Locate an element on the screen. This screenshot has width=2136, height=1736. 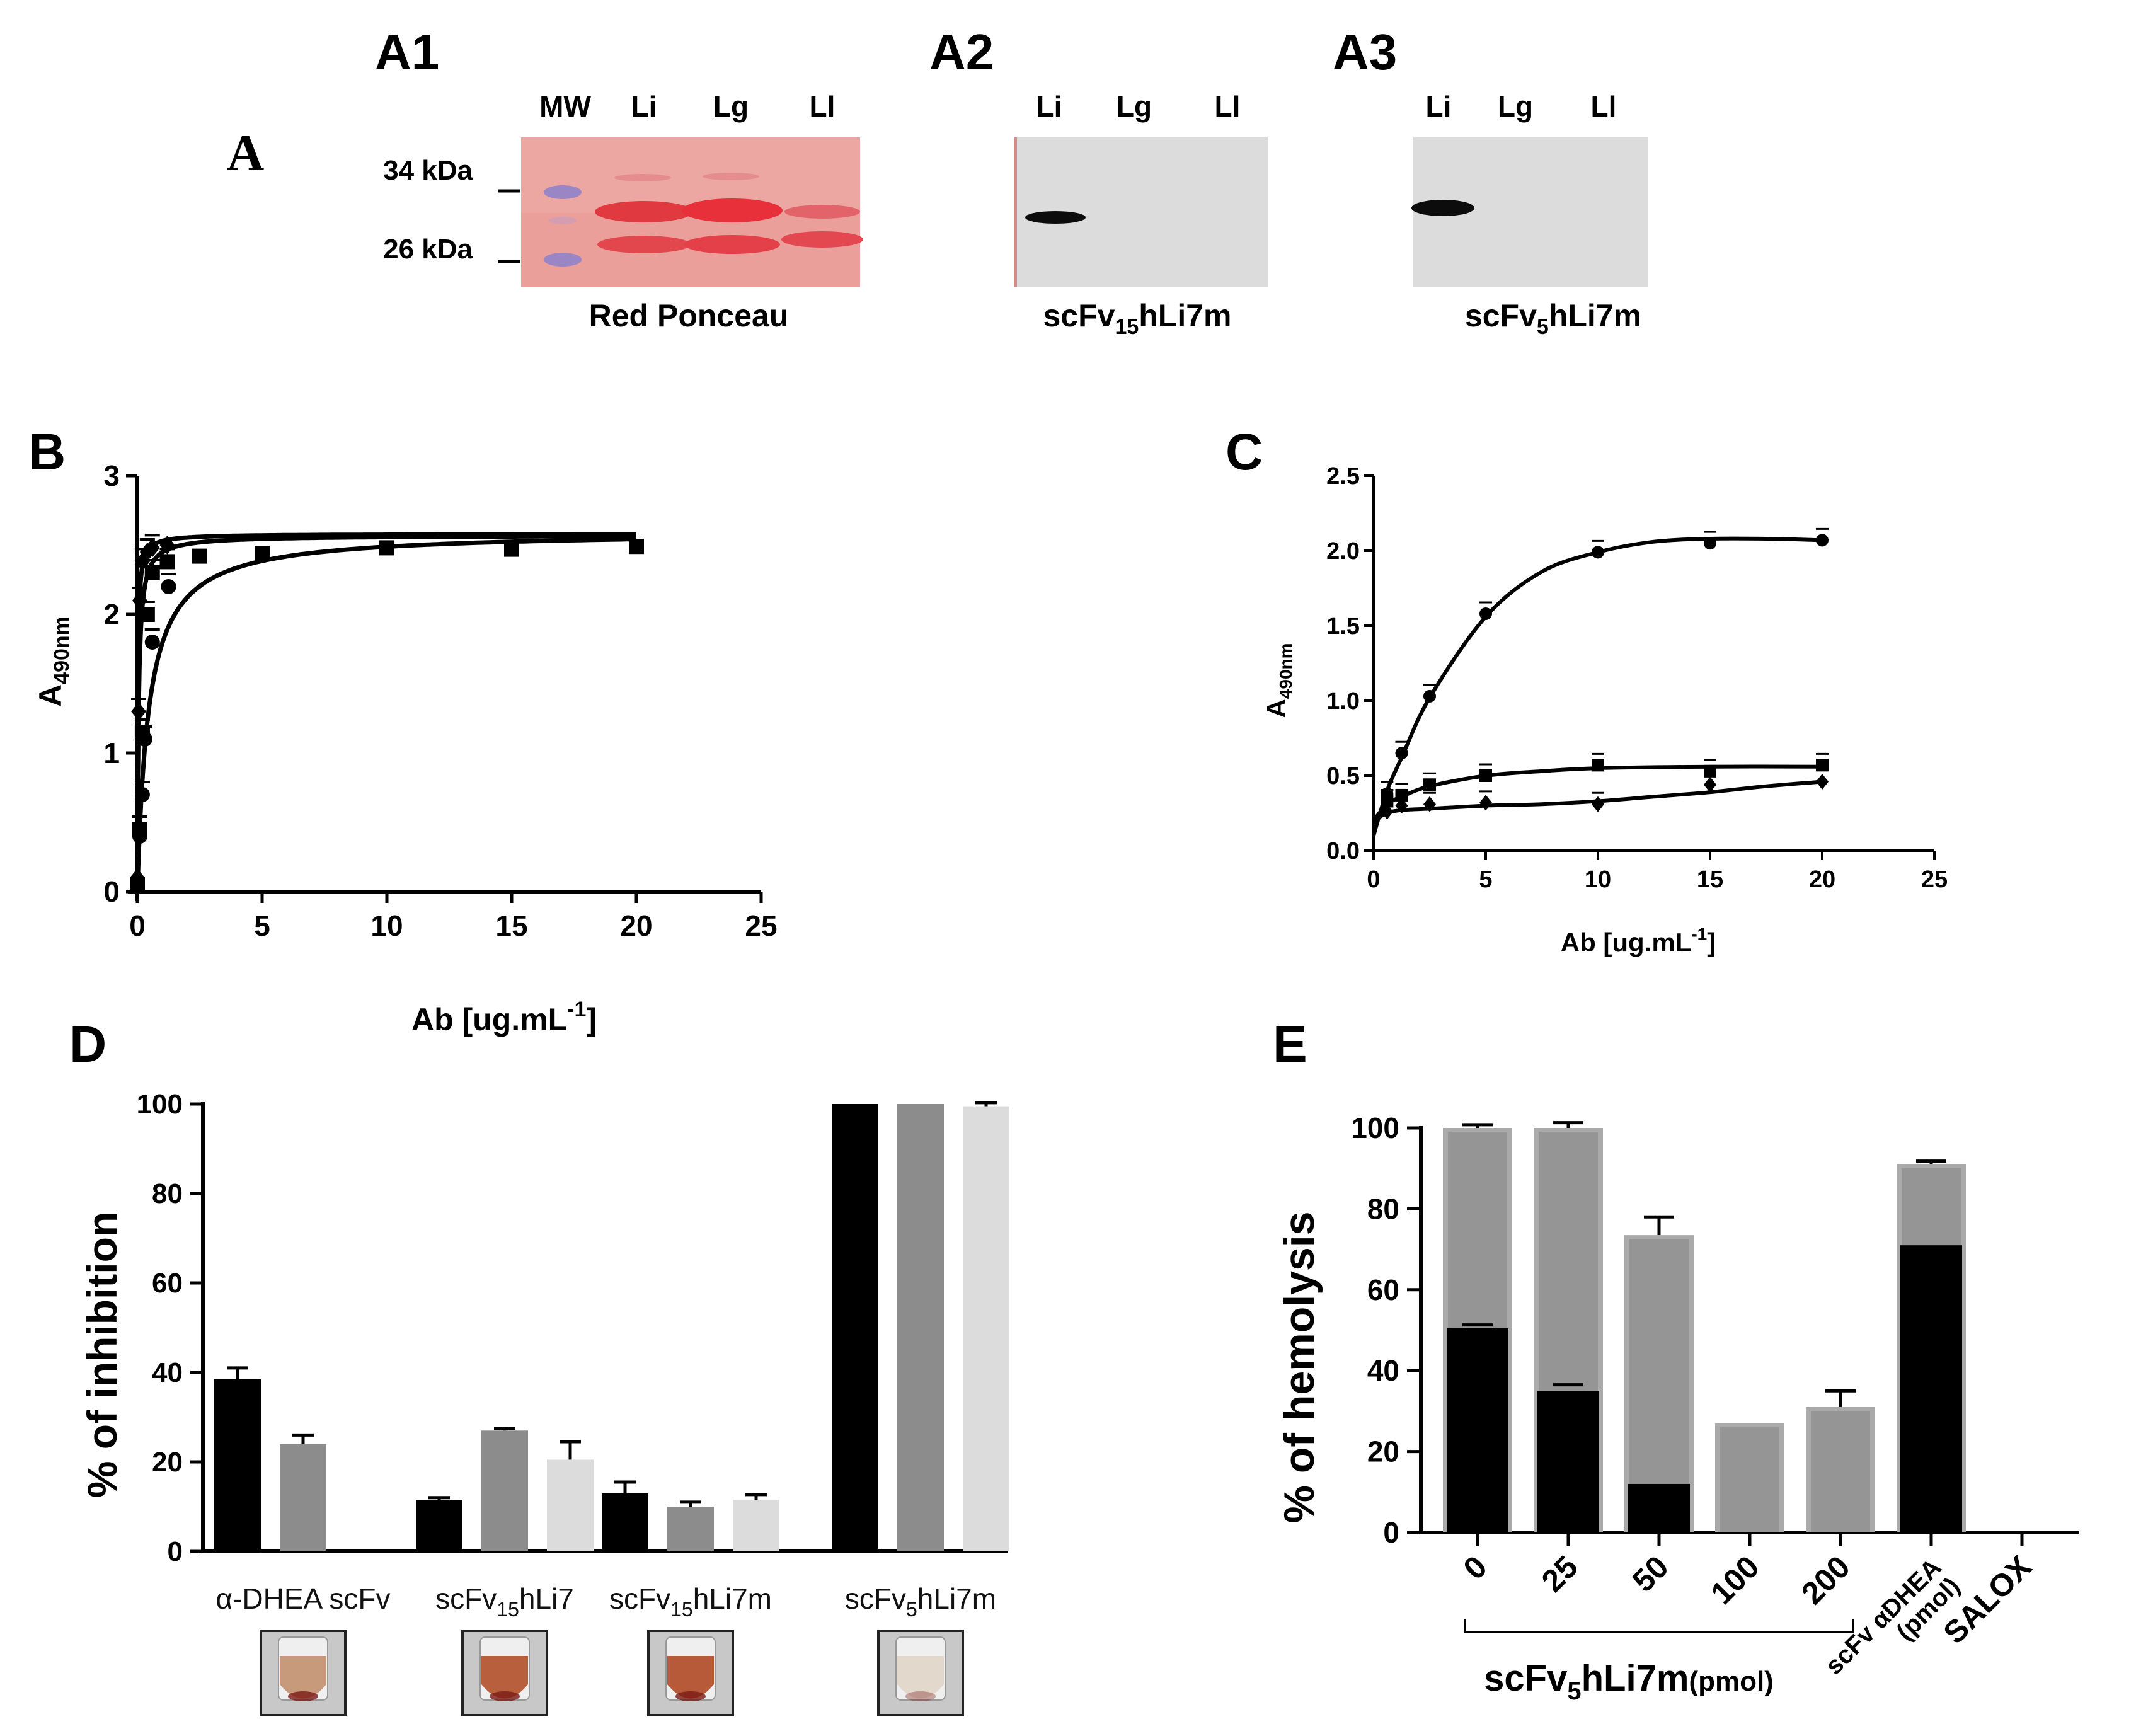
chart-b-xlabel-main: Ab [ug.mL is located at coordinates (489, 1019).